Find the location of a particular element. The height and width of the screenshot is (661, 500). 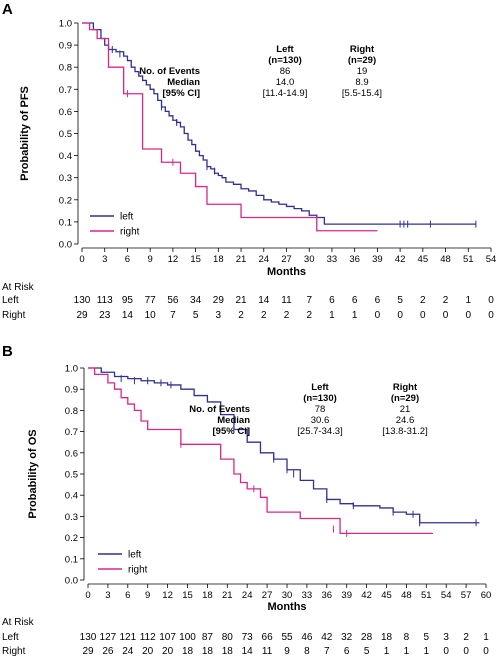

pb-at-risk-value: 66 is located at coordinates (268, 637).